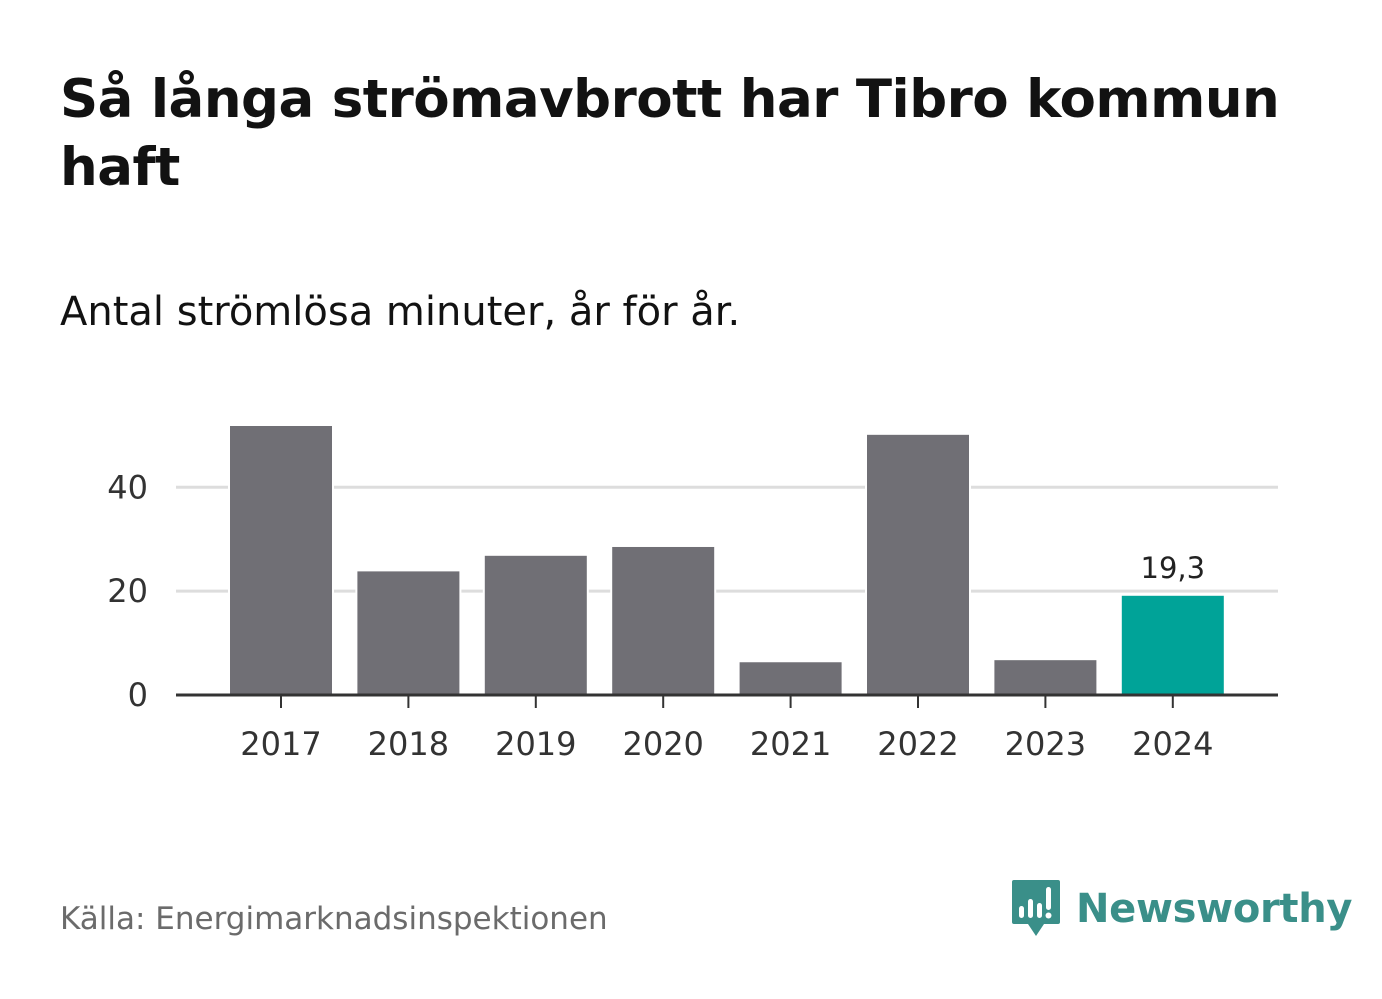  I want to click on bar-2023, so click(1045, 677).